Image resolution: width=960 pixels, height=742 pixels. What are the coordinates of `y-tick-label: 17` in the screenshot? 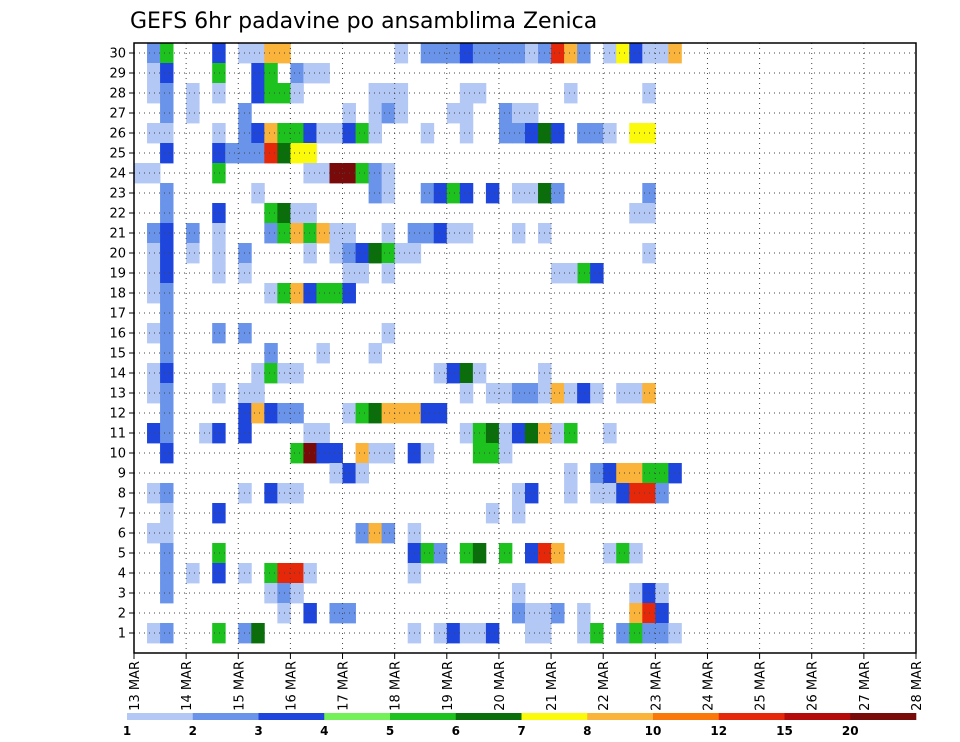 It's located at (117, 314).